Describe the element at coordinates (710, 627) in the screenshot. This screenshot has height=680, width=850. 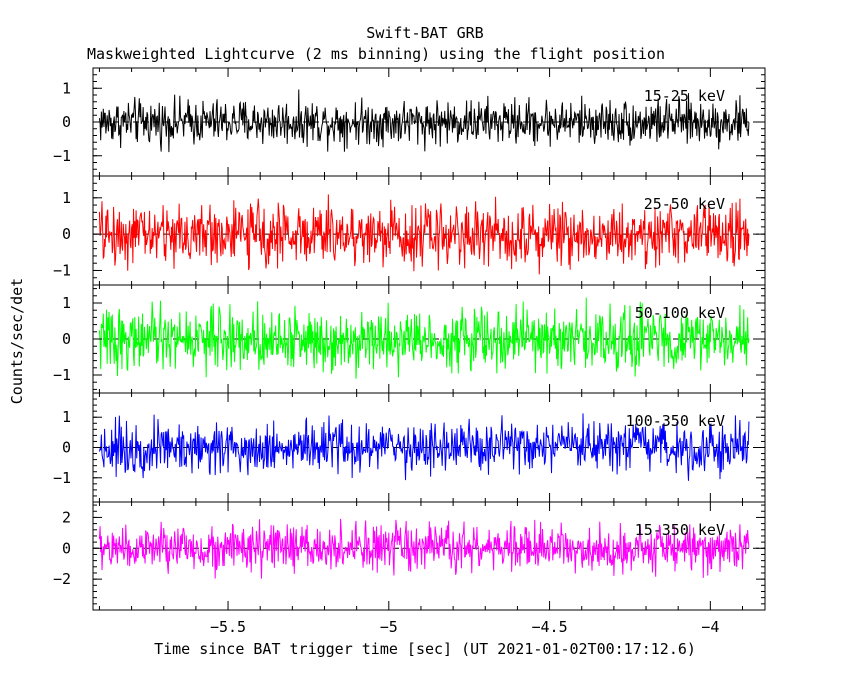
I see `x-tick-label: −4` at that location.